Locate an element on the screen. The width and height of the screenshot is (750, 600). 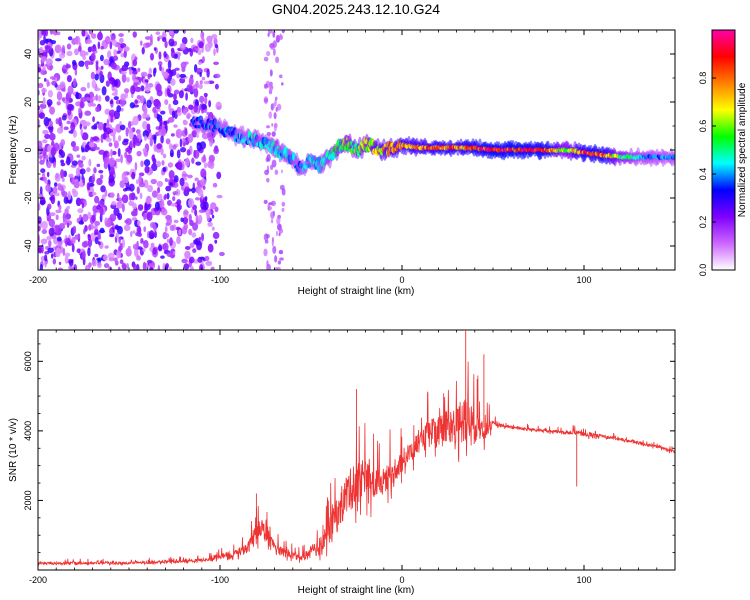
colorbar-tick-label: 0.6 is located at coordinates (703, 126).